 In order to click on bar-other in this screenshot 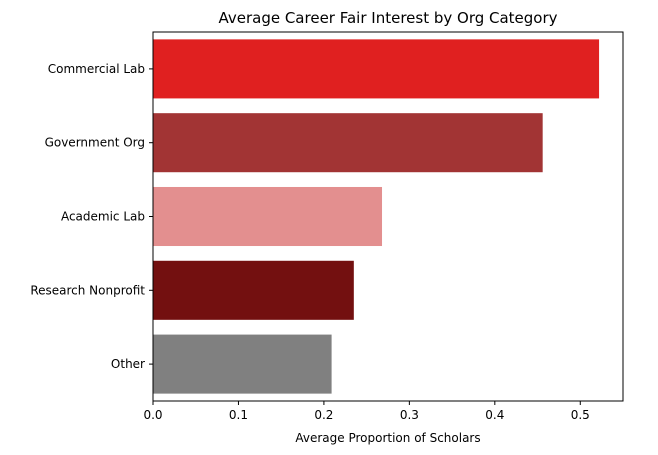, I will do `click(242, 364)`.